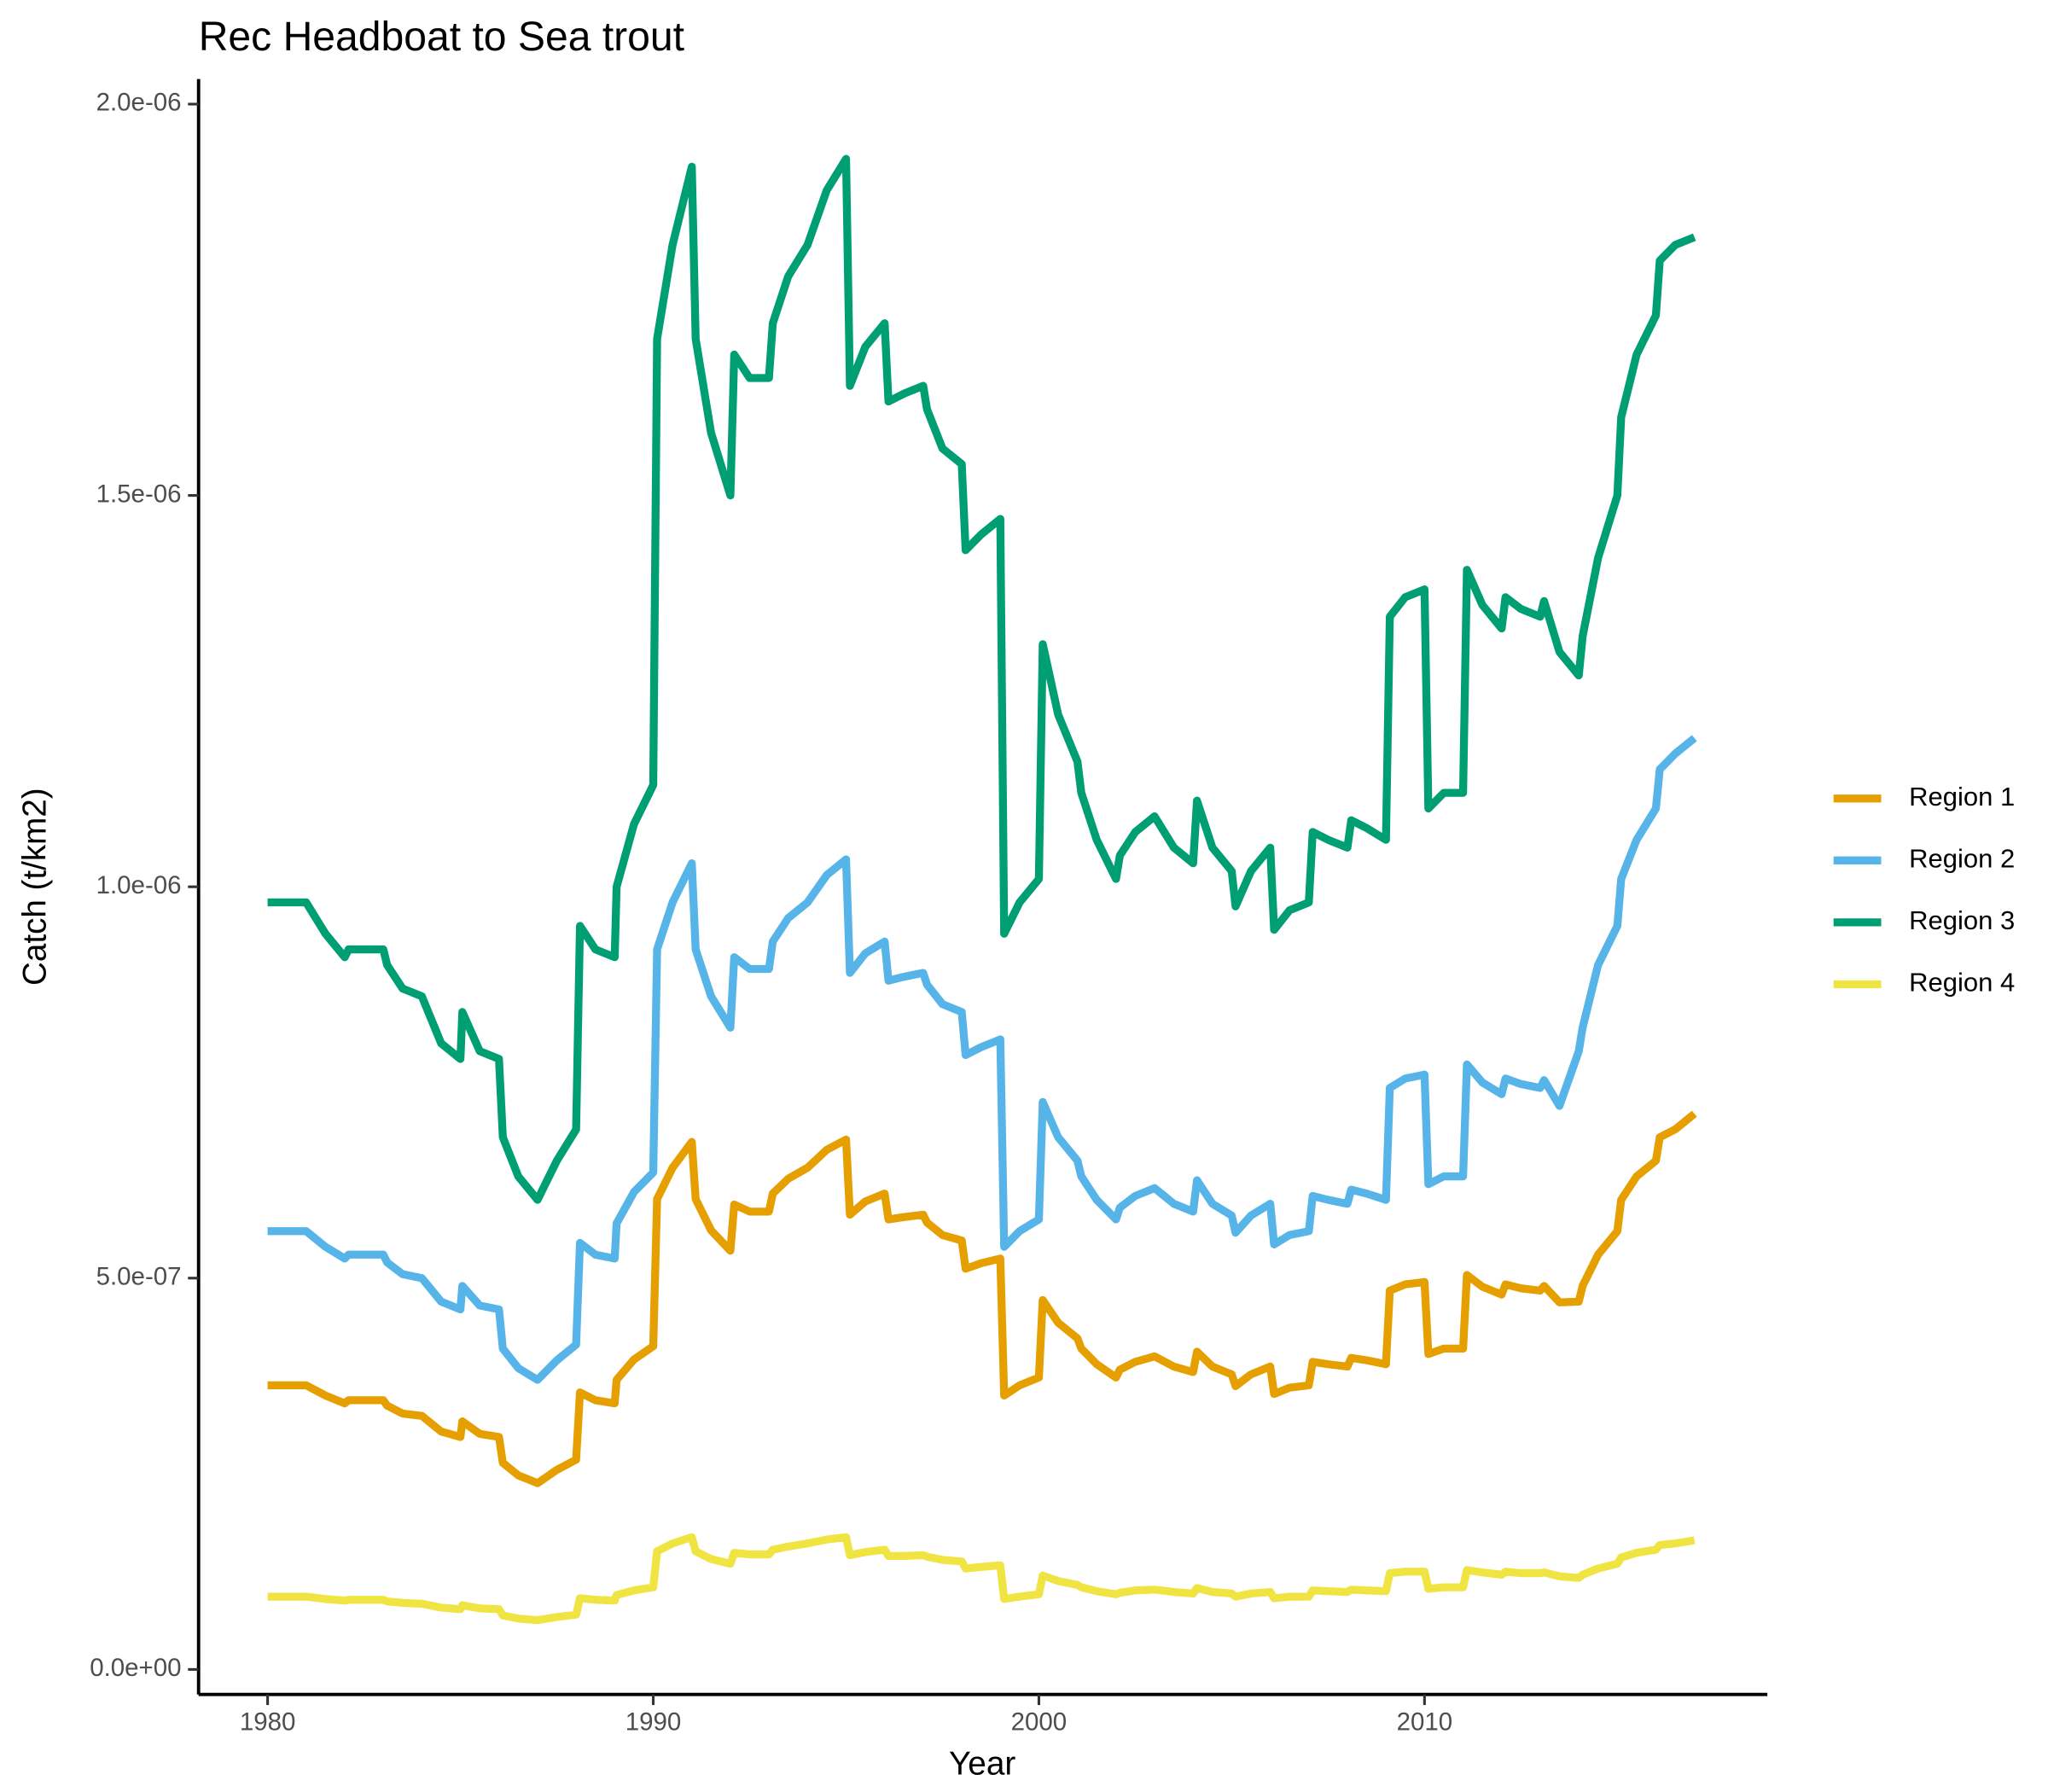  What do you see at coordinates (653, 1722) in the screenshot?
I see `x-tick-label: 1990` at bounding box center [653, 1722].